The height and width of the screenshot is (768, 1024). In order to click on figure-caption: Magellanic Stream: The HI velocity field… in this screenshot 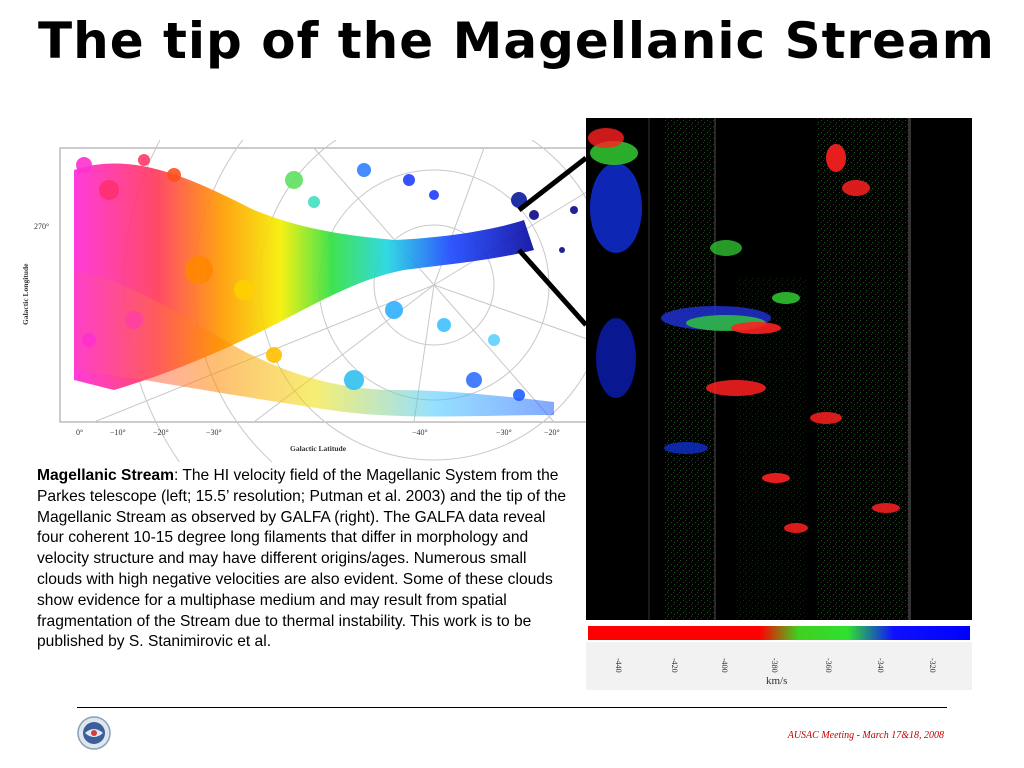, I will do `click(303, 559)`.